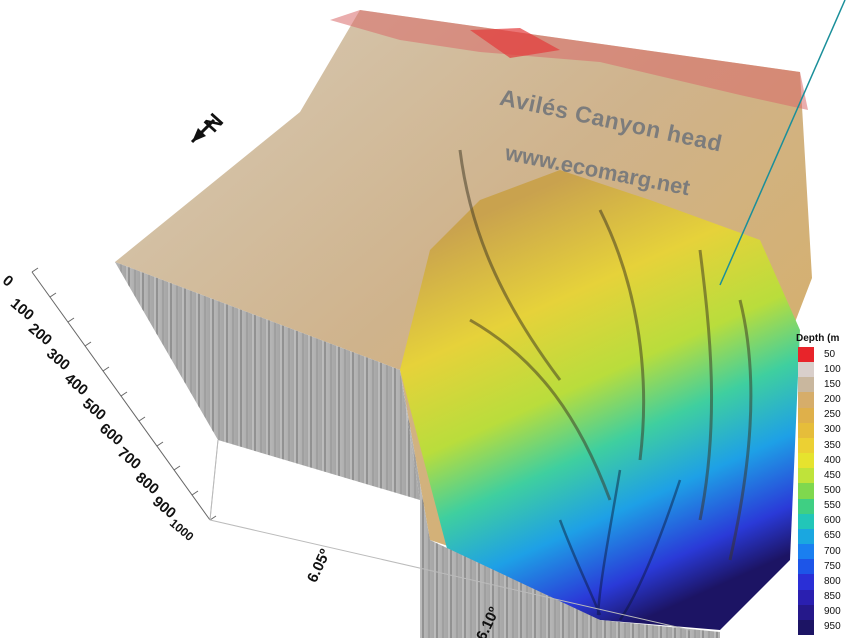  What do you see at coordinates (832, 536) in the screenshot?
I see `legend-tick-label: 650` at bounding box center [832, 536].